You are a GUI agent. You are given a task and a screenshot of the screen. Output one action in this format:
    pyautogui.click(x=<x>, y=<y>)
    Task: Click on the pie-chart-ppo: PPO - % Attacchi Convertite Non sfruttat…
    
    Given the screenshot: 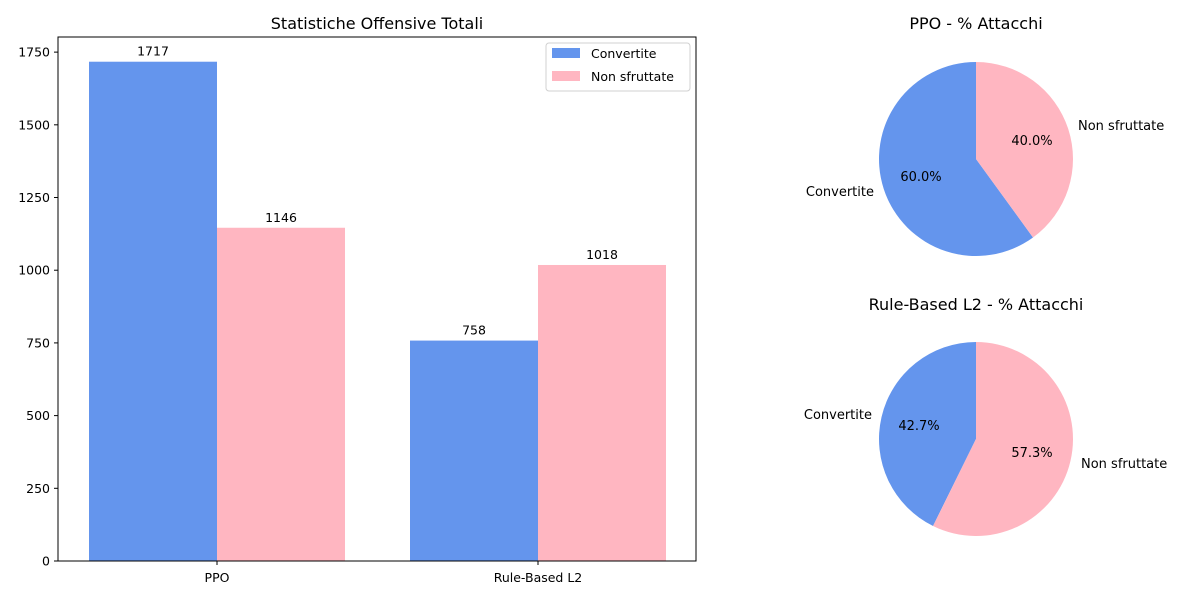 What is the action you would take?
    pyautogui.click(x=985, y=135)
    